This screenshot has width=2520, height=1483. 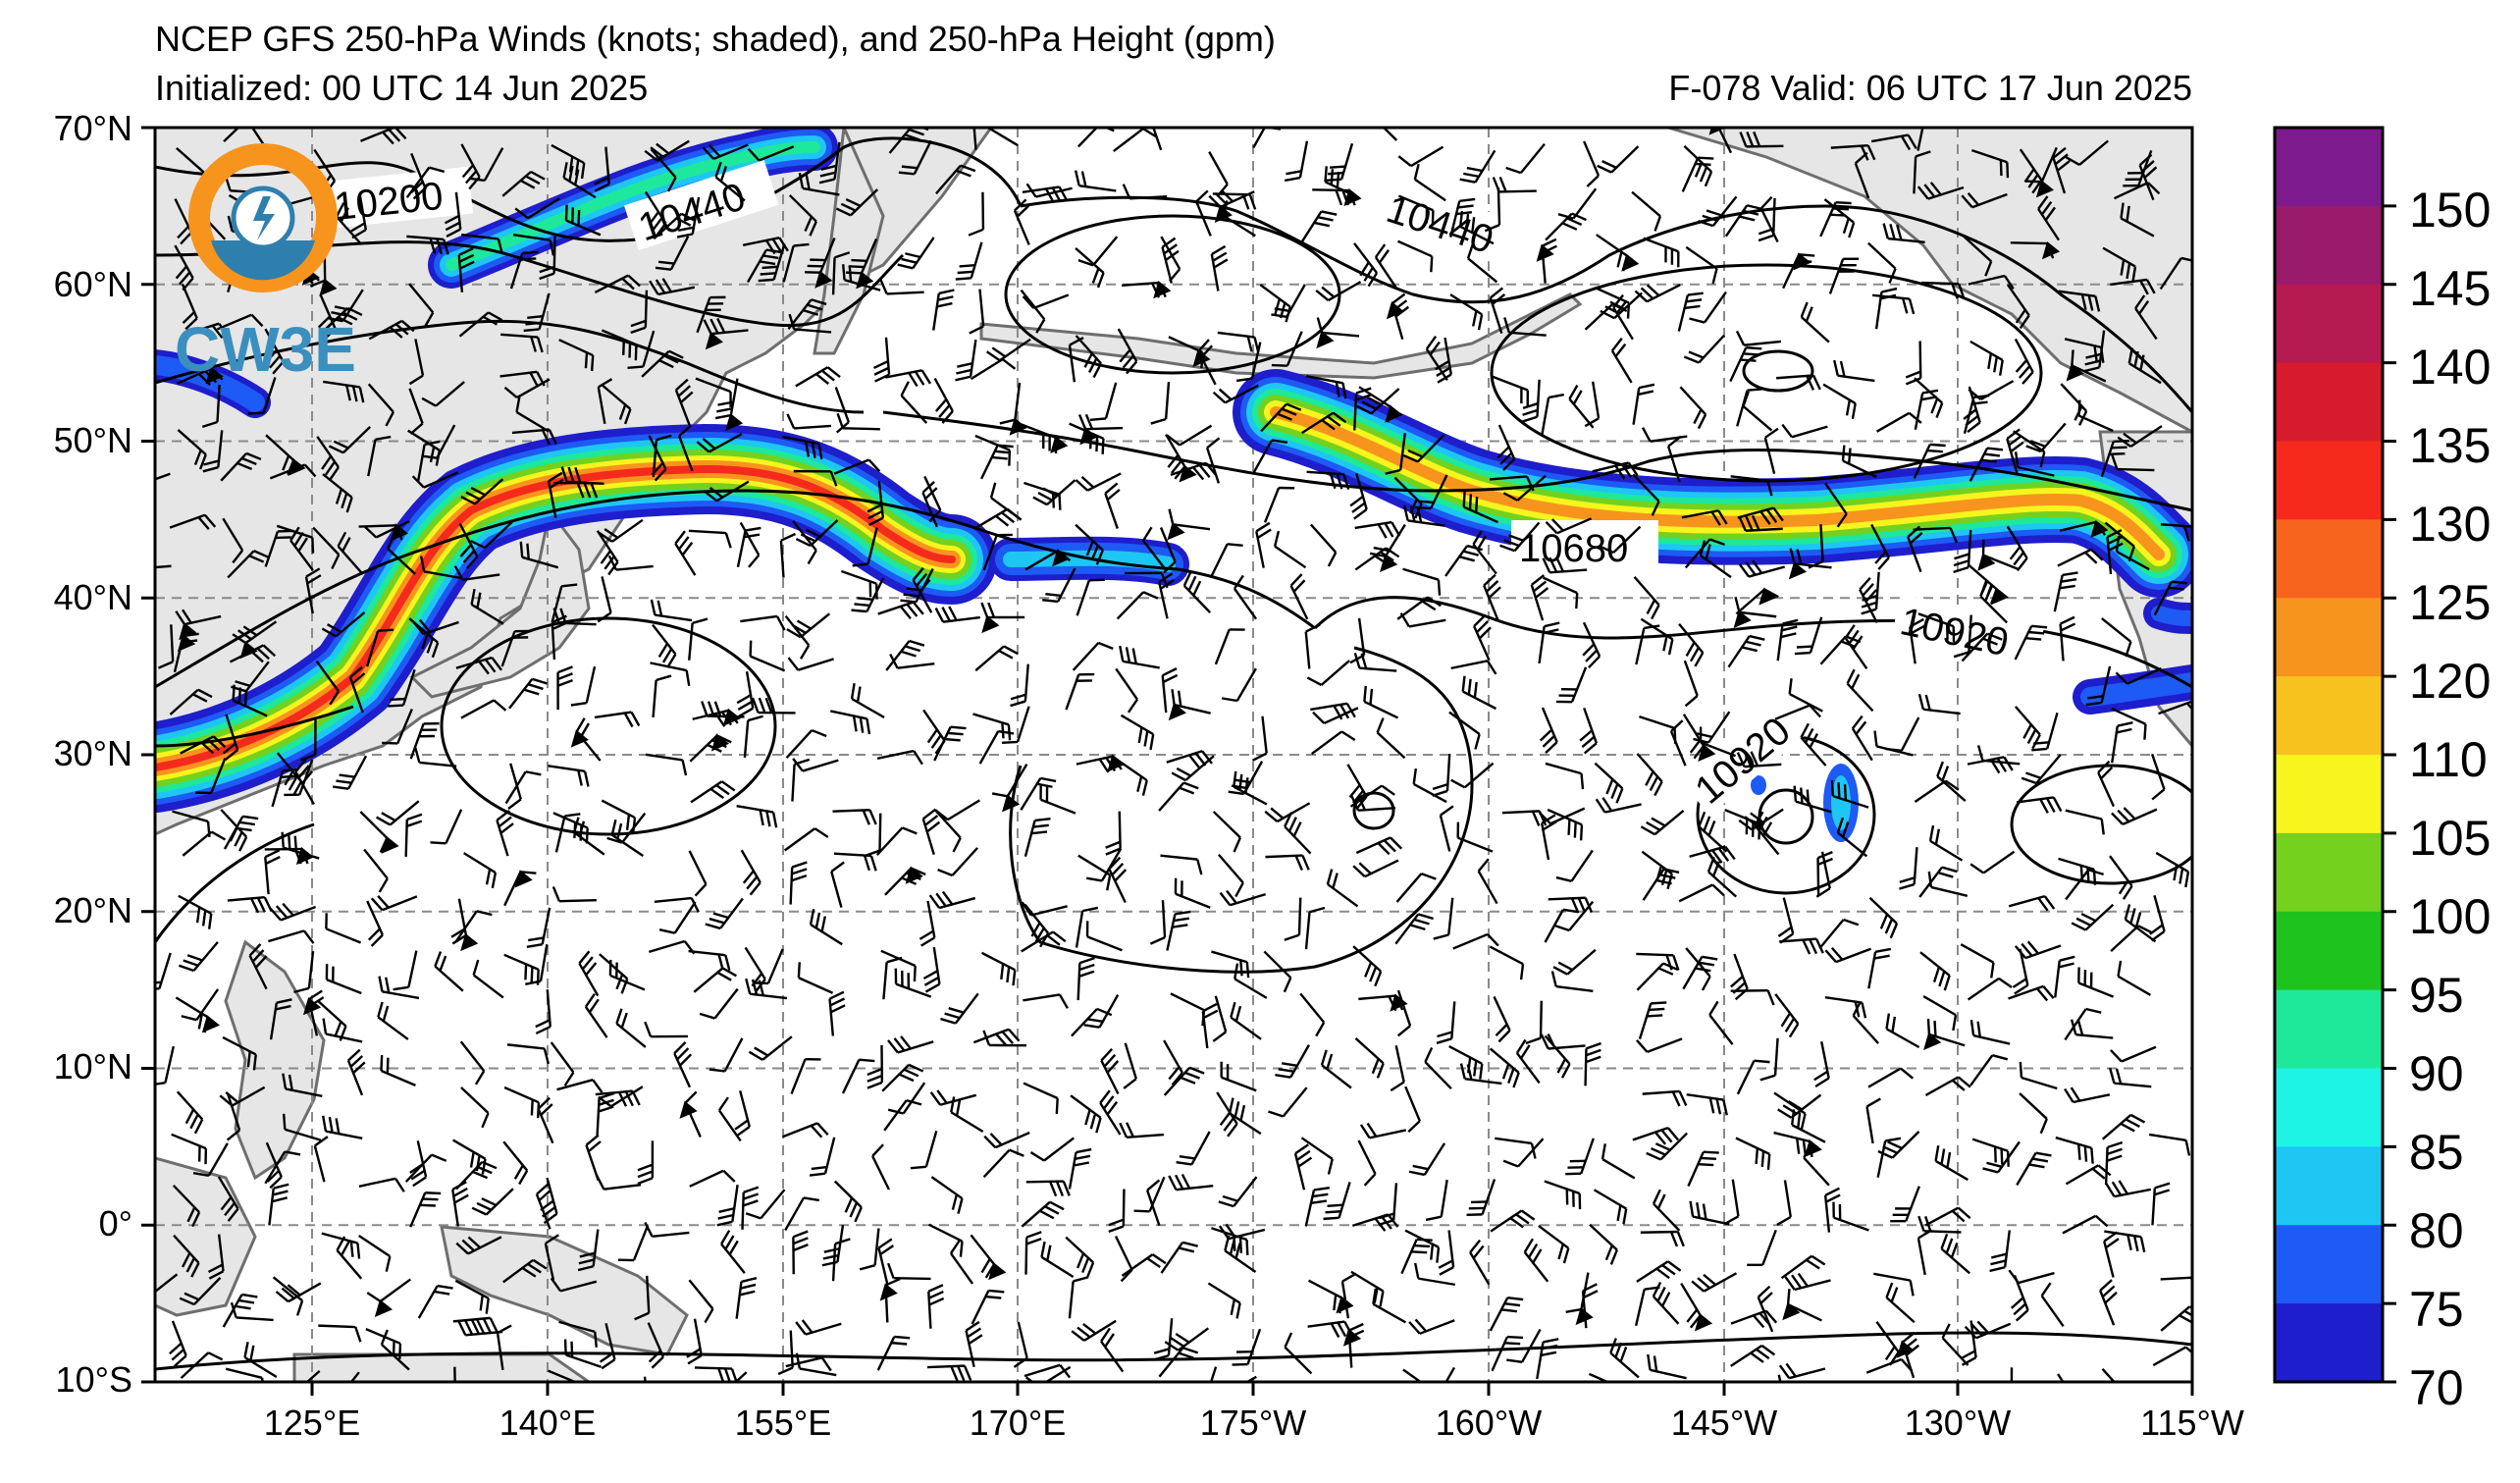 What do you see at coordinates (263, 218) in the screenshot?
I see `logo-ring` at bounding box center [263, 218].